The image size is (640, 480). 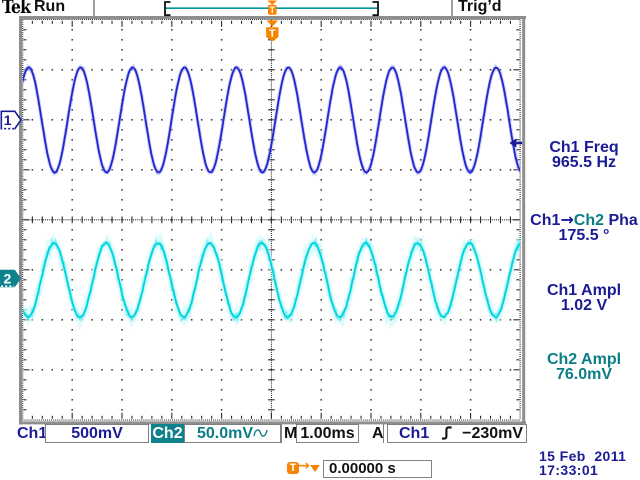 What do you see at coordinates (584, 235) in the screenshot?
I see `measurement-value: 175.5 °` at bounding box center [584, 235].